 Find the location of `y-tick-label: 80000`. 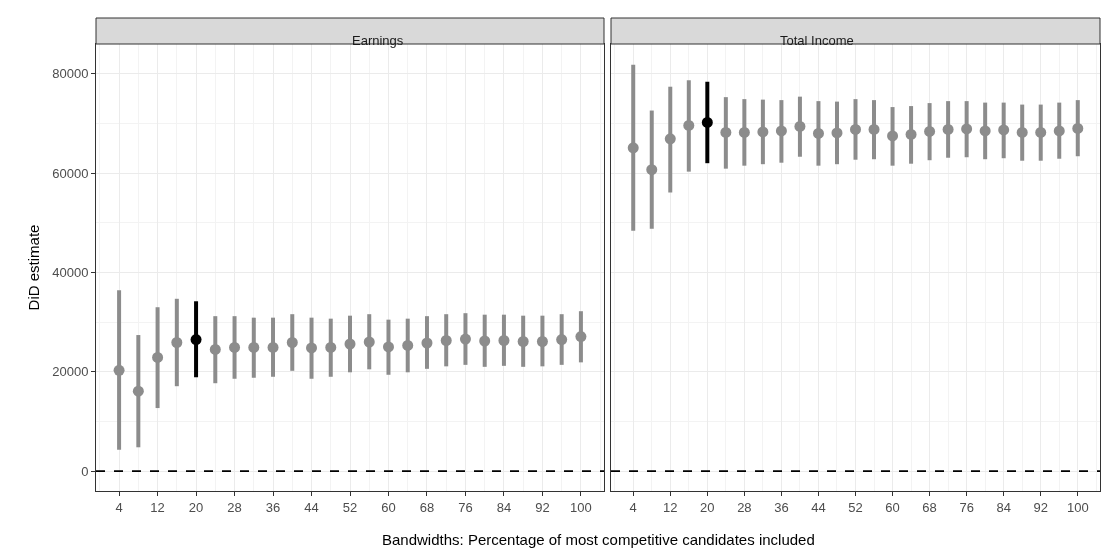

y-tick-label: 80000 is located at coordinates (70, 74).